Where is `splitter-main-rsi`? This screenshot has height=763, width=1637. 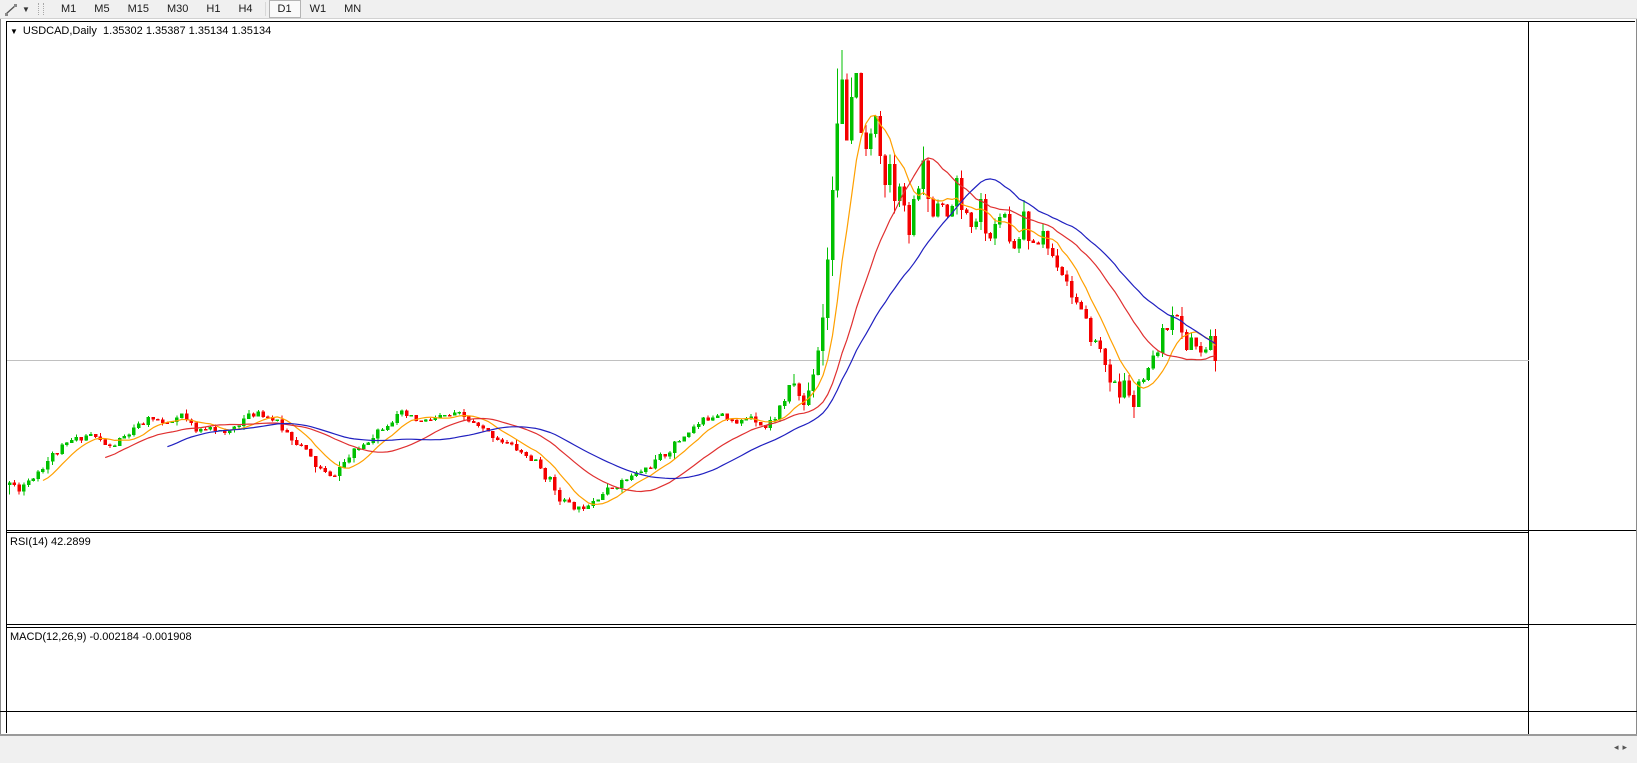 splitter-main-rsi is located at coordinates (821, 530).